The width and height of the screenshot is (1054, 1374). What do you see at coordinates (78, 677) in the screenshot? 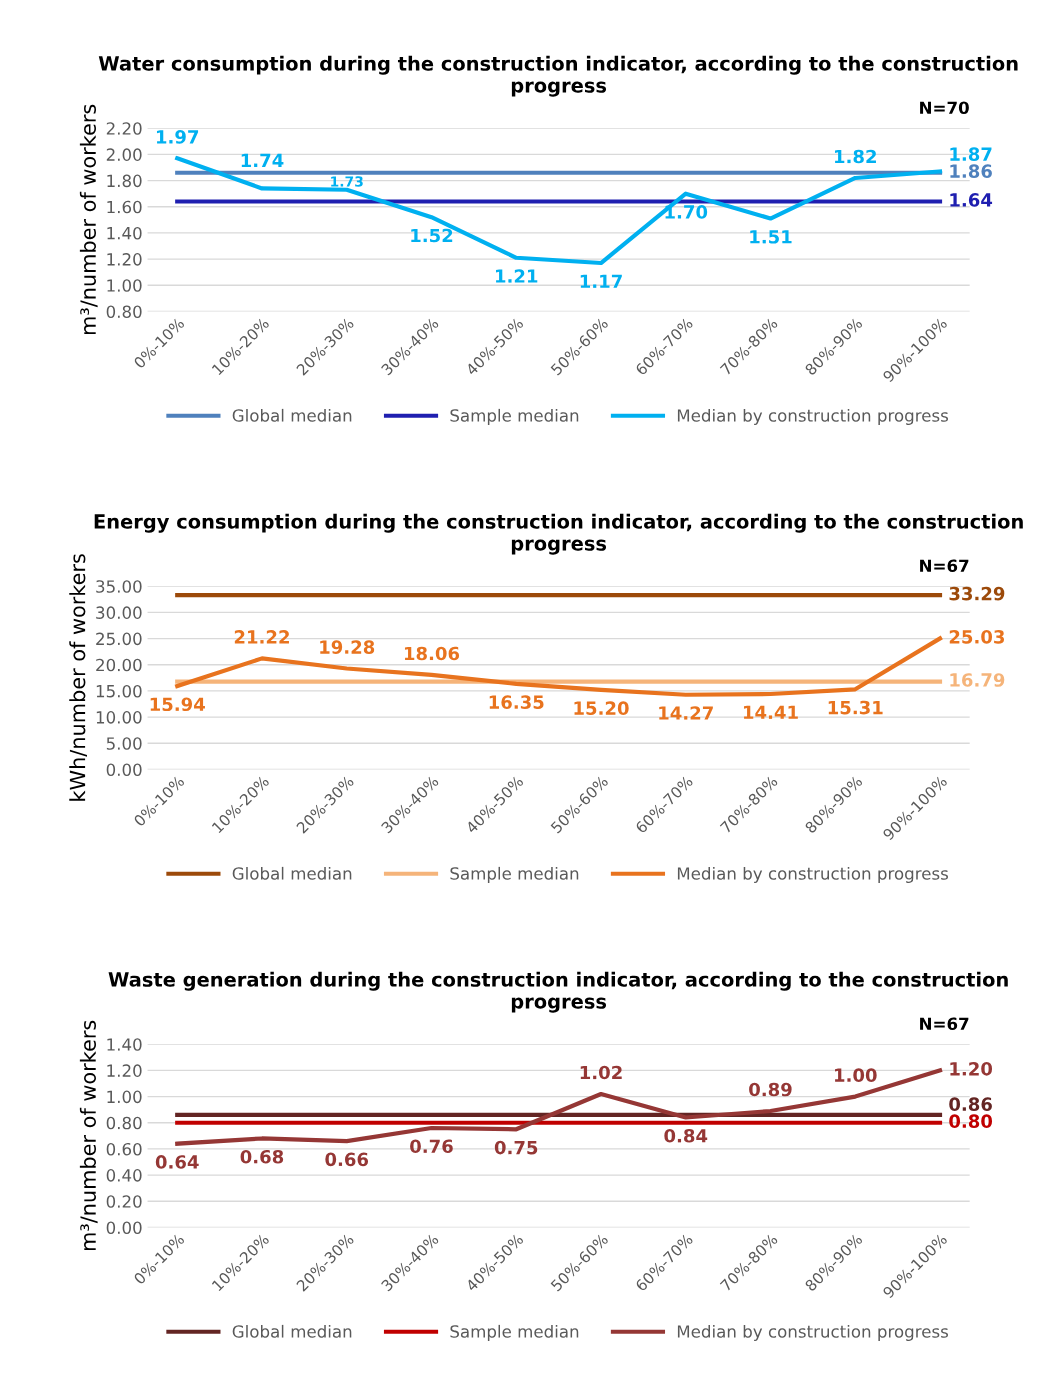
I see `y-axis-title: kWh/number of workers` at bounding box center [78, 677].